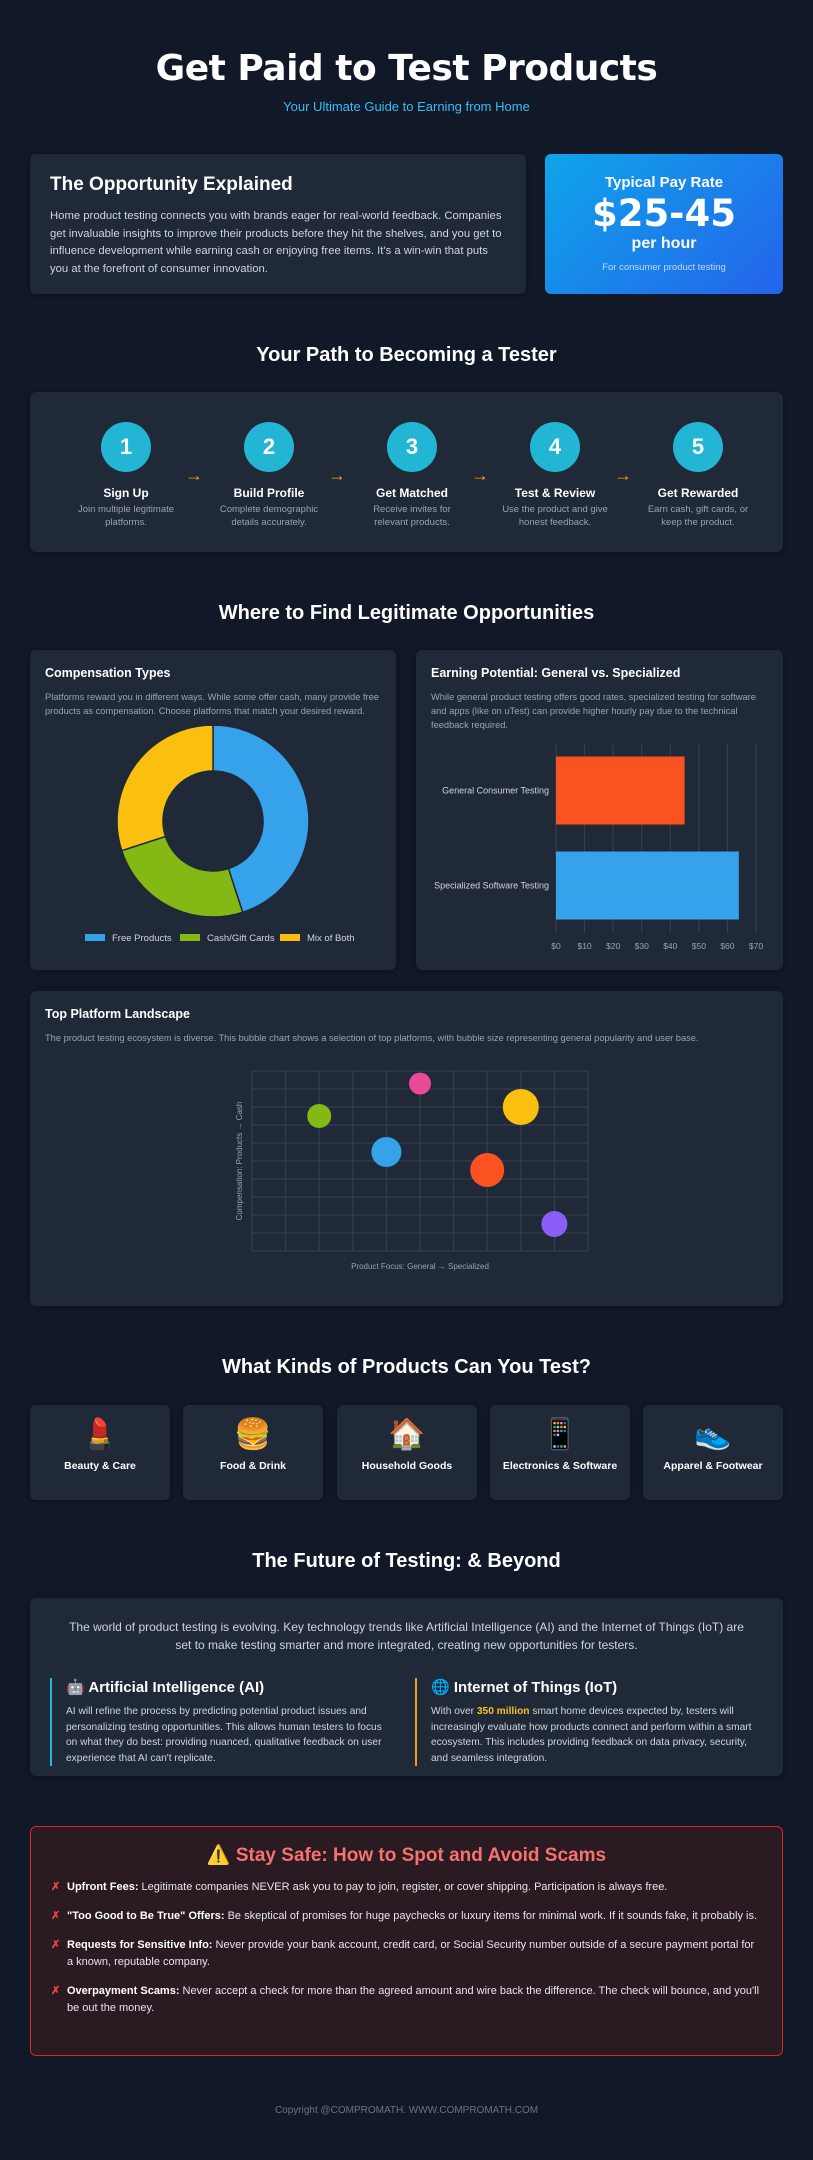  What do you see at coordinates (407, 1466) in the screenshot?
I see `product-label: Household Goods` at bounding box center [407, 1466].